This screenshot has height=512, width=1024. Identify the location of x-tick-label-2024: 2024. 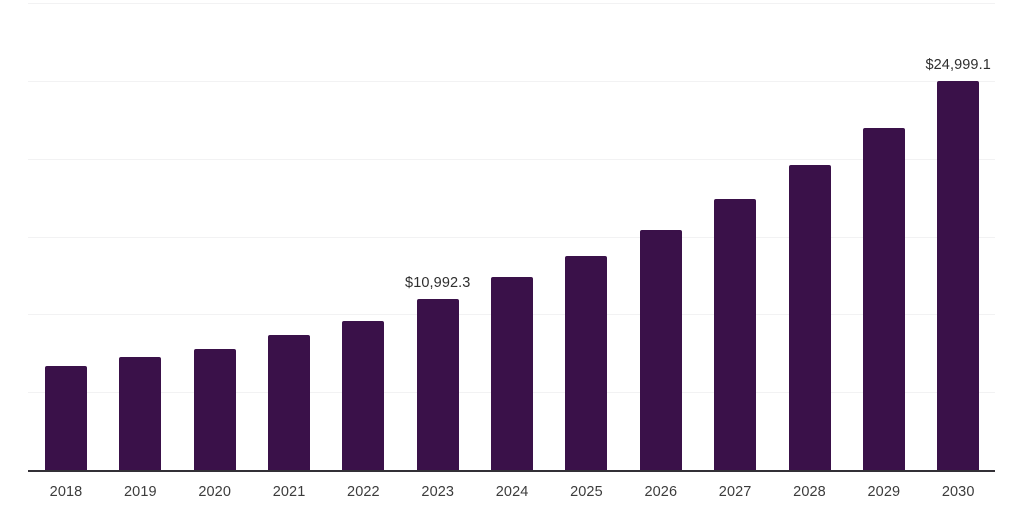
(512, 492).